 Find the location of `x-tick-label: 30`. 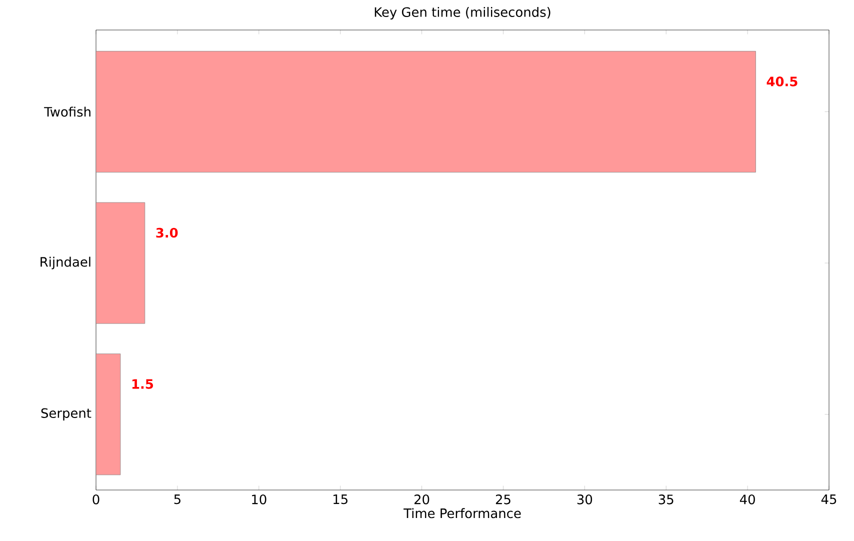

x-tick-label: 30 is located at coordinates (584, 499).